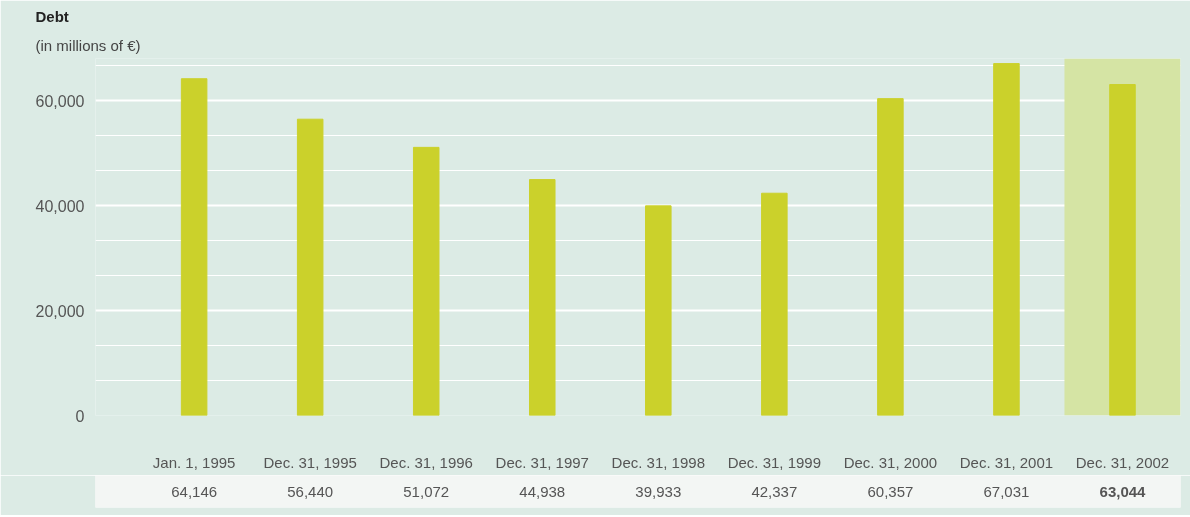 The width and height of the screenshot is (1190, 517). Describe the element at coordinates (658, 462) in the screenshot. I see `x-tick-label: Dec. 31, 1998` at that location.